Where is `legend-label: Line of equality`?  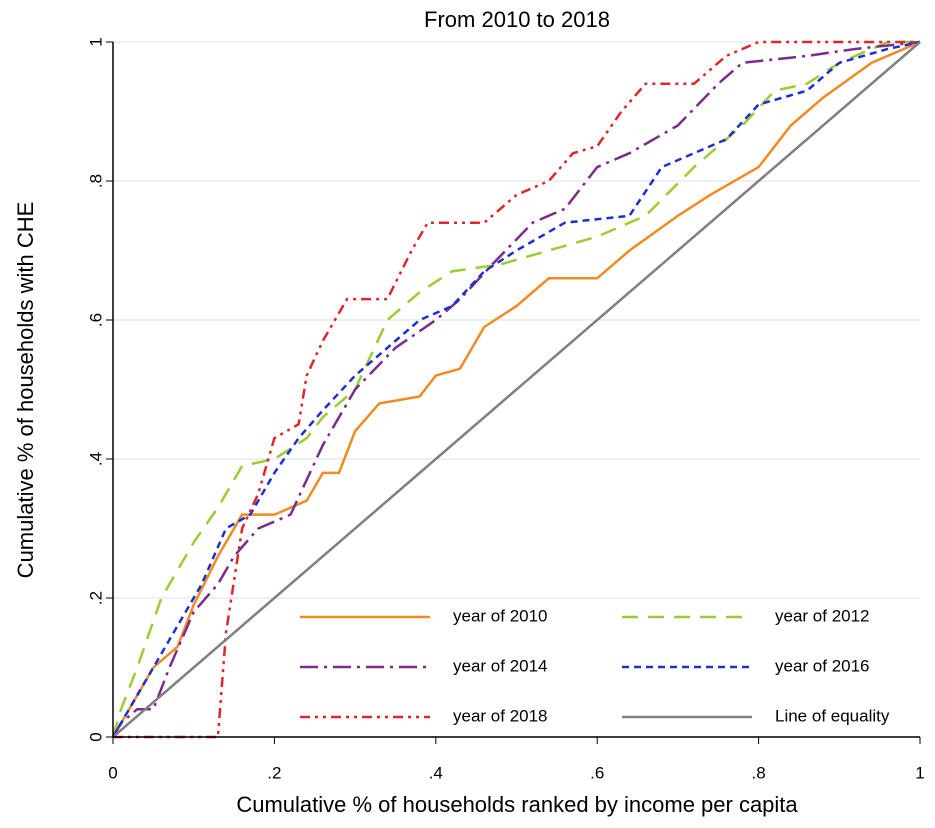
legend-label: Line of equality is located at coordinates (832, 715).